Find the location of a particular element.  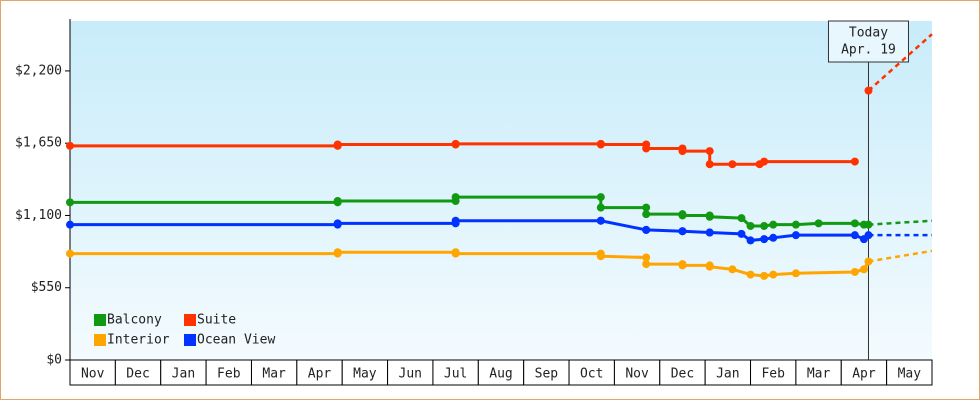

x-tick-label: Aug is located at coordinates (500, 374).